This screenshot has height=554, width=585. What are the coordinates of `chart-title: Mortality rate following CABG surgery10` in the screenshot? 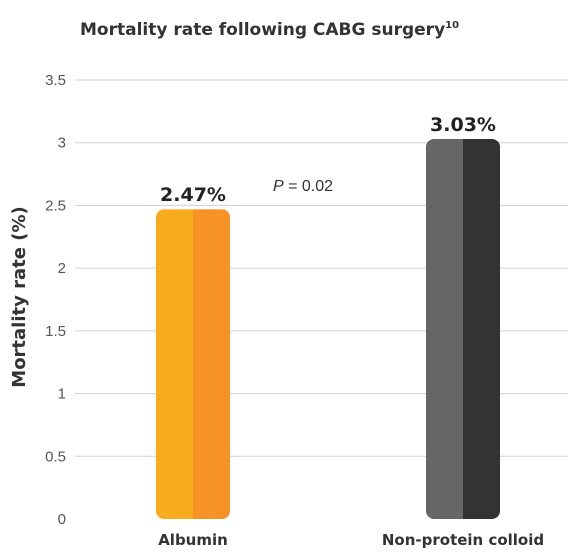 It's located at (269, 30).